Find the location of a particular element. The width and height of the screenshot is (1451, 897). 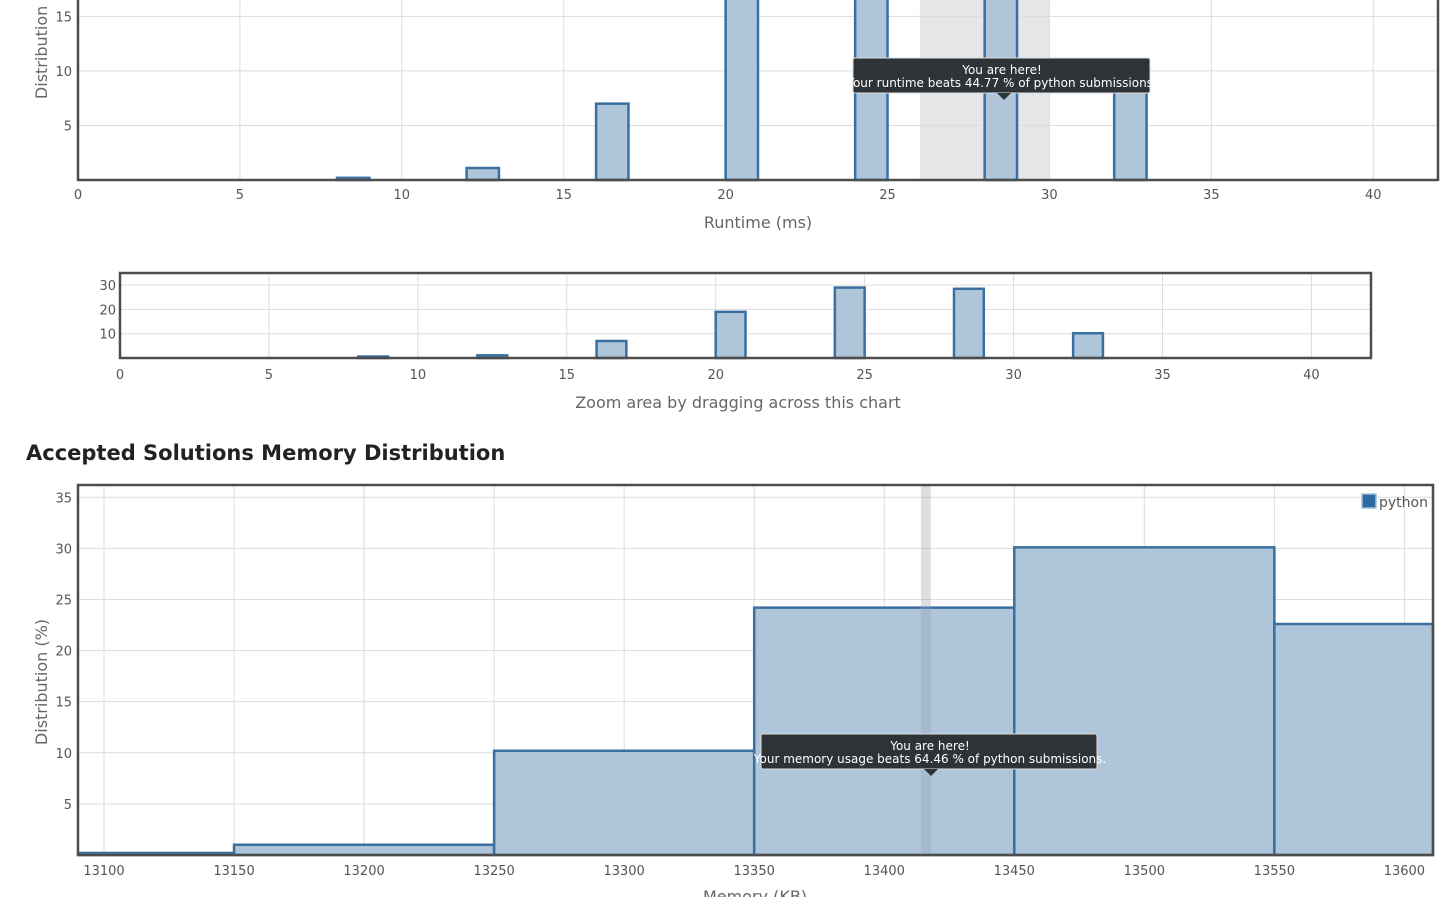

memory-x-axis-title: Memory (KB) is located at coordinates (755, 892).